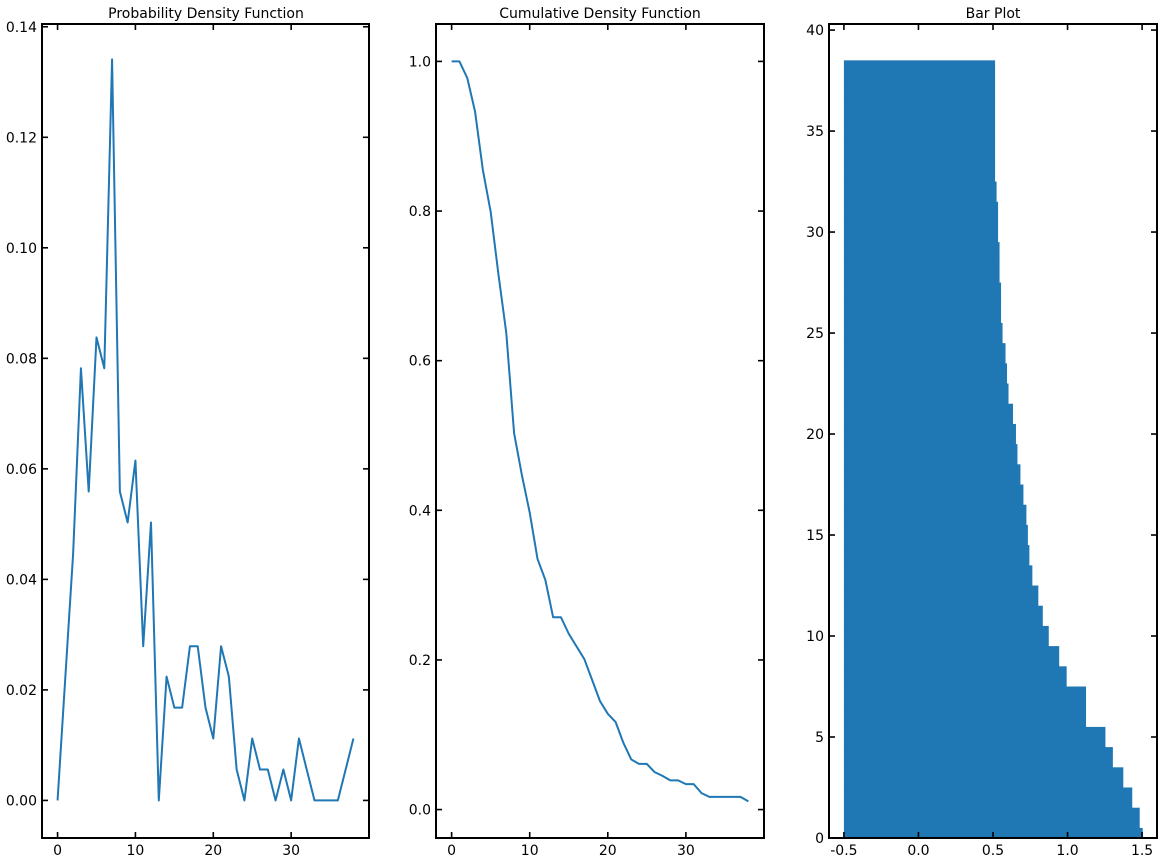 The height and width of the screenshot is (864, 1165). I want to click on bar-y-tick-label: 0, so click(819, 839).